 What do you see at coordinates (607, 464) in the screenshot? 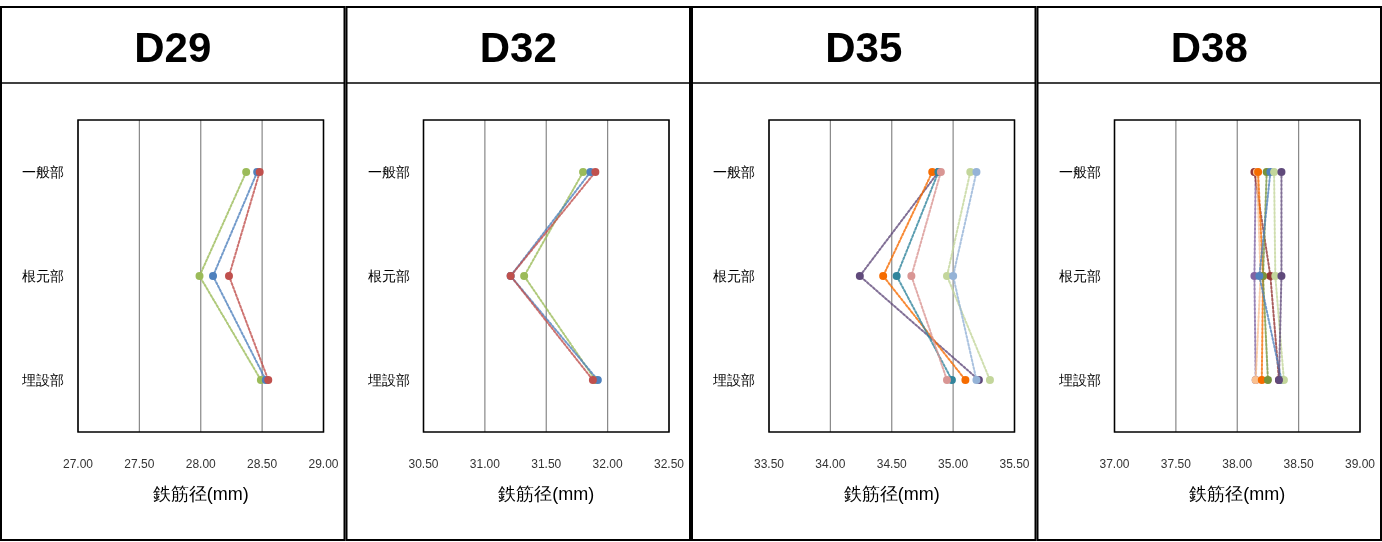
I see `x-tick-label: 32.00` at bounding box center [607, 464].